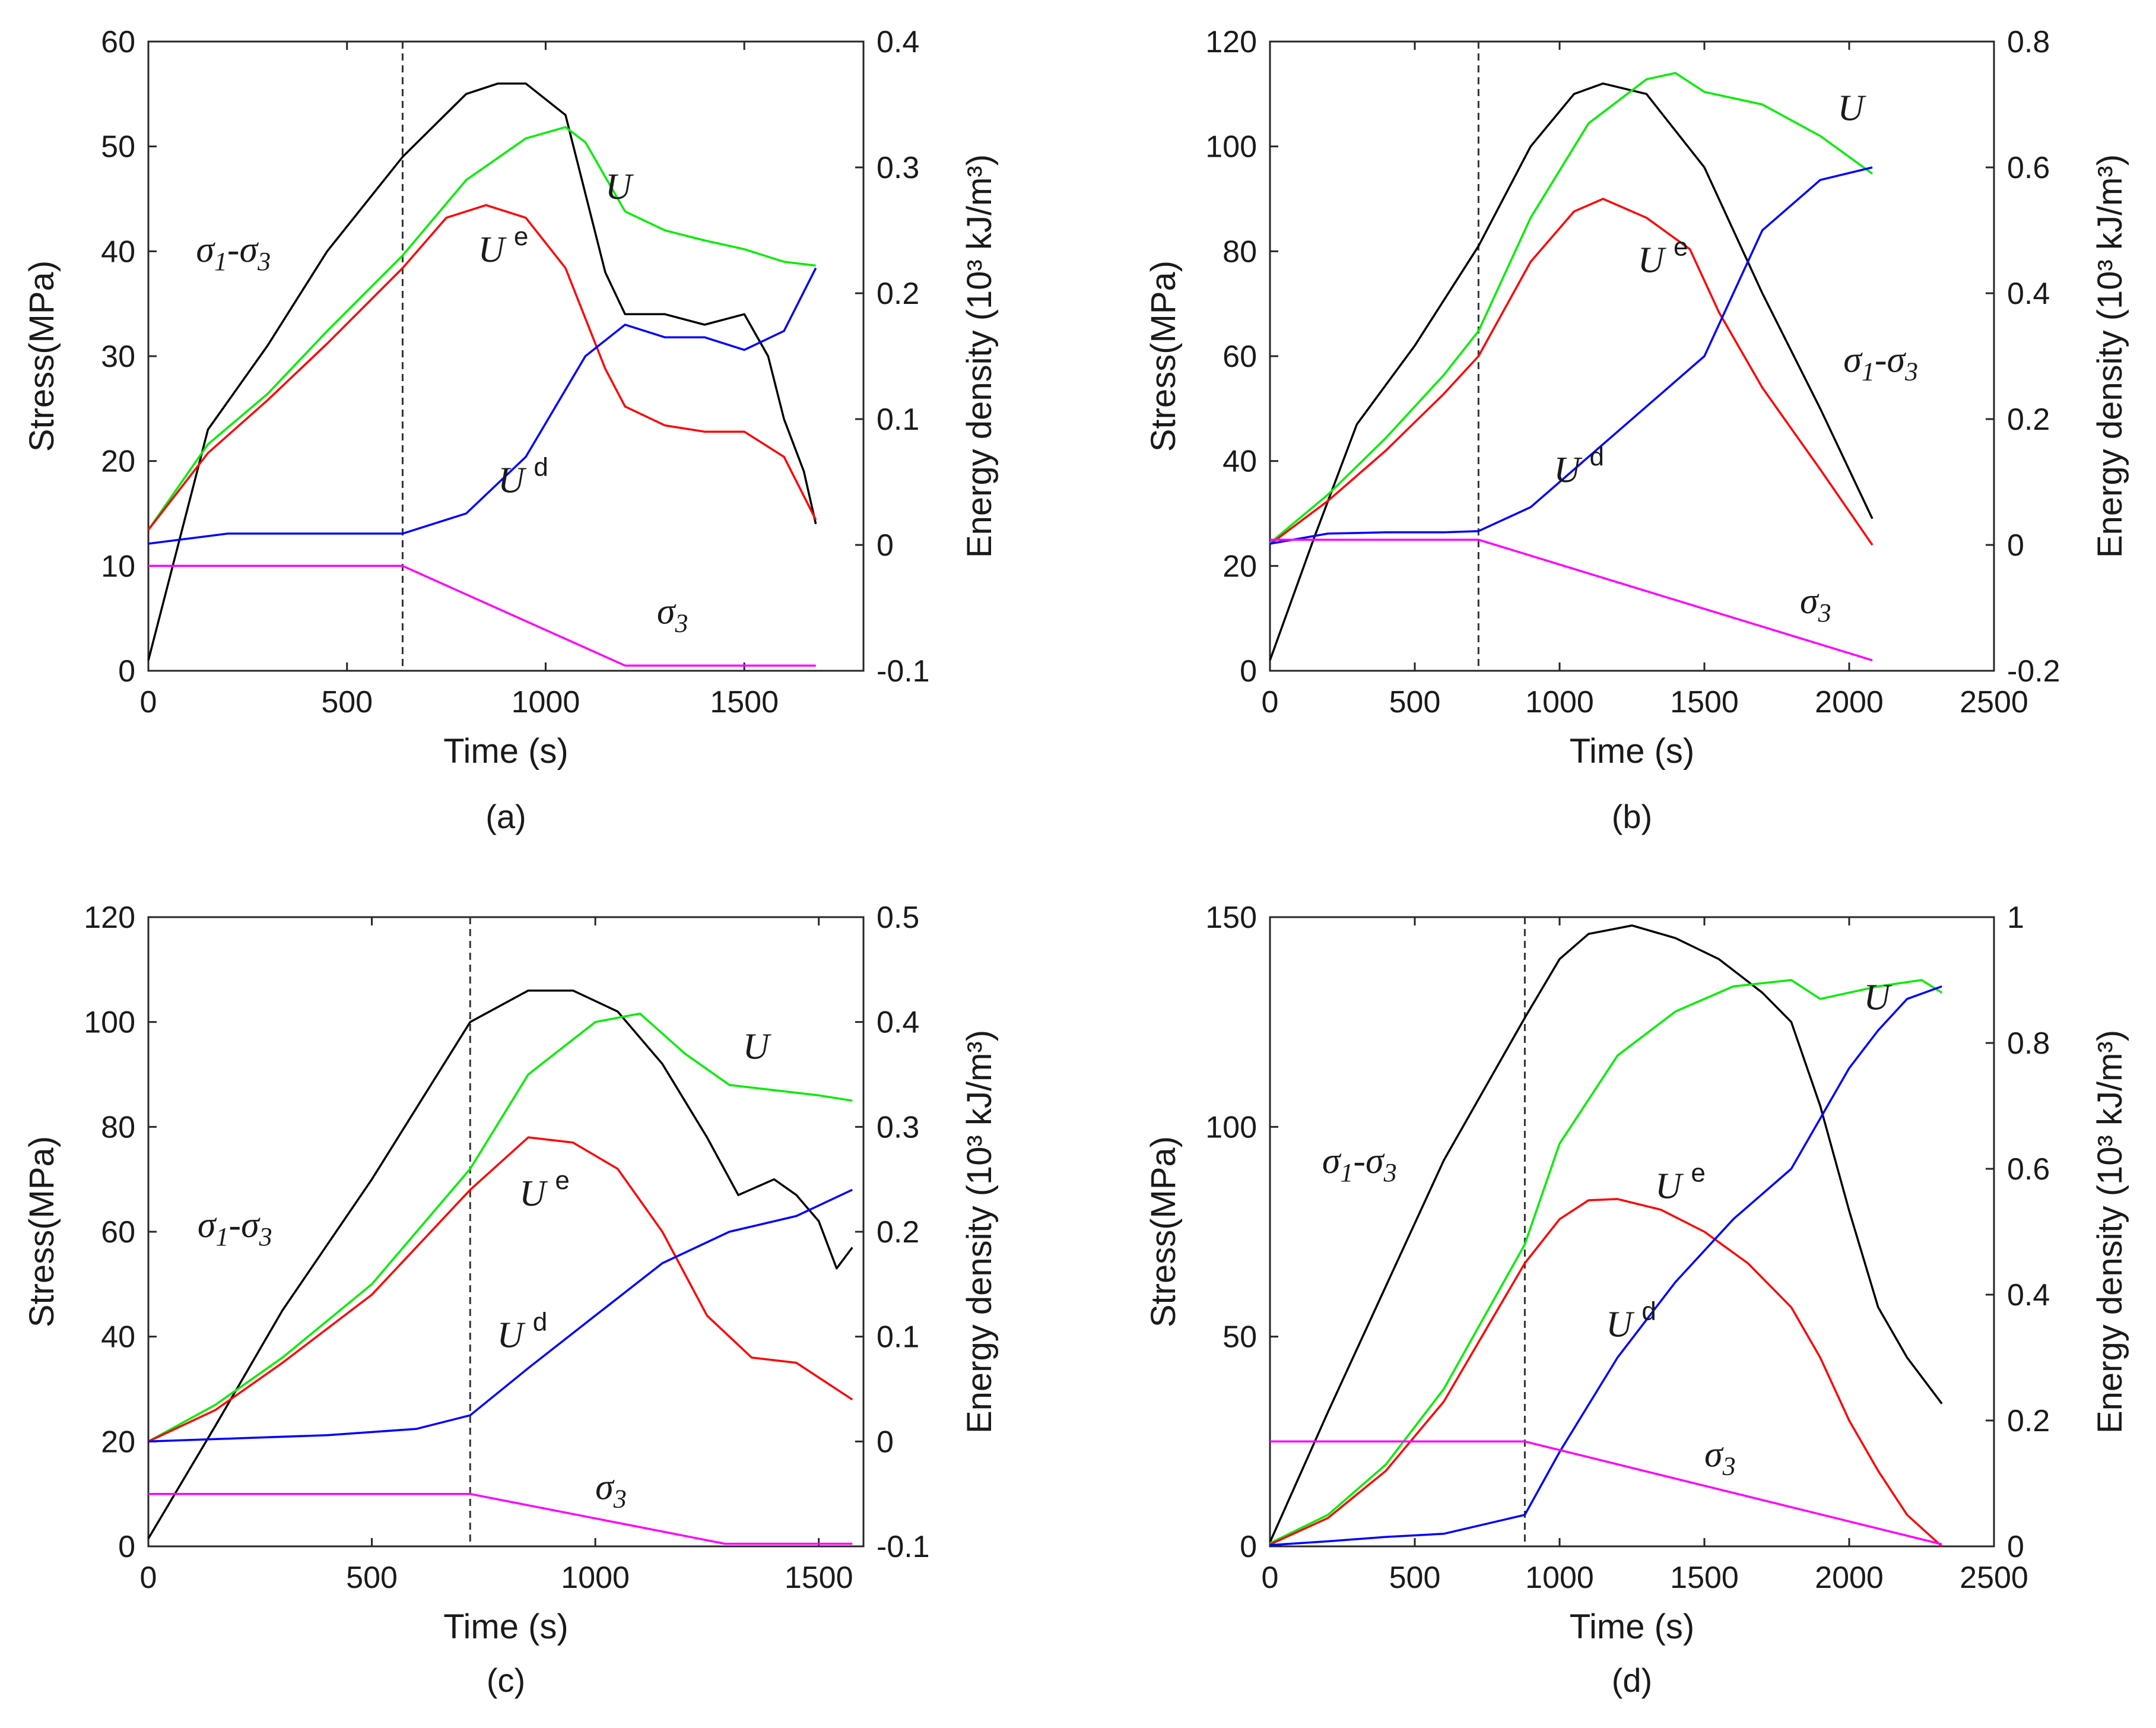 The height and width of the screenshot is (1728, 2156). Describe the element at coordinates (1240, 251) in the screenshot. I see `y-left-tick-label: 80` at that location.